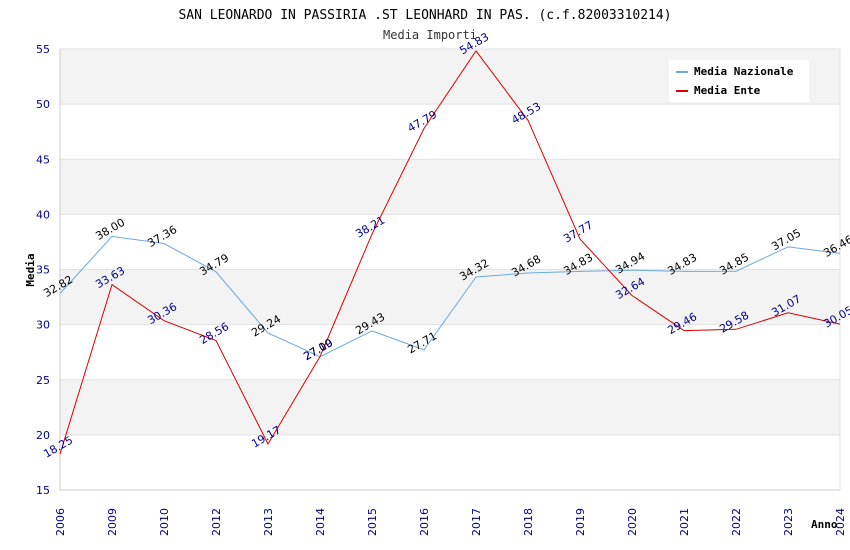 The width and height of the screenshot is (850, 550). I want to click on chart-subtitle: Media Importi, so click(430, 35).